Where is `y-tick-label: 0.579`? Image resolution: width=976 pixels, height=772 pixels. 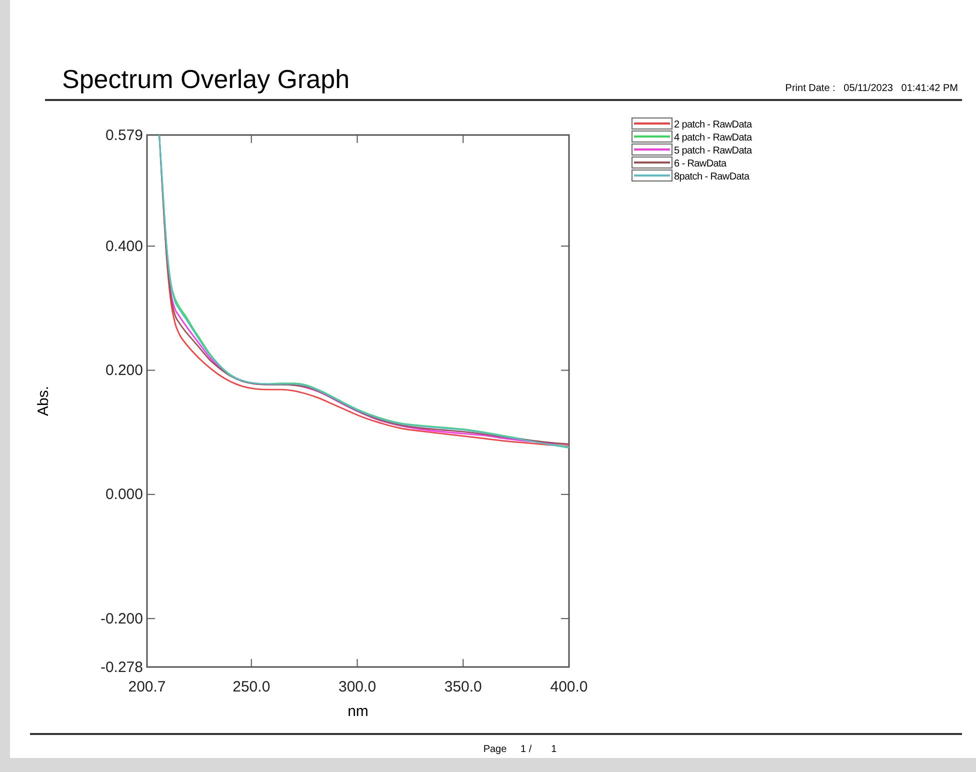 y-tick-label: 0.579 is located at coordinates (124, 135).